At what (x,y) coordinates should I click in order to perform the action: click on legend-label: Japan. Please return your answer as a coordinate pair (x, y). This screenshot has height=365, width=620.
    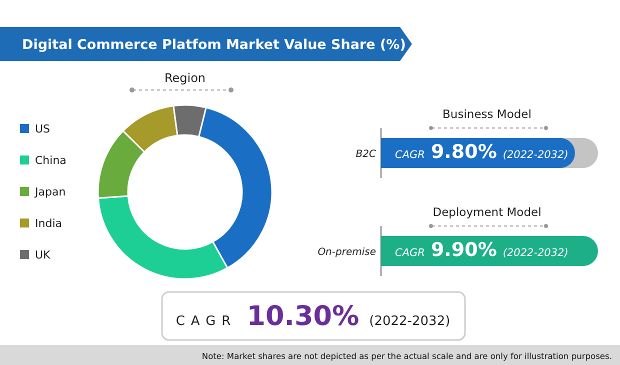
    Looking at the image, I should click on (50, 192).